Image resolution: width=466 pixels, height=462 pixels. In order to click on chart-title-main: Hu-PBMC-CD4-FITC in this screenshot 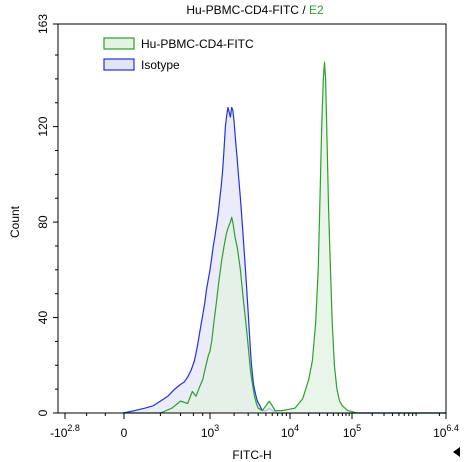, I will do `click(242, 10)`.